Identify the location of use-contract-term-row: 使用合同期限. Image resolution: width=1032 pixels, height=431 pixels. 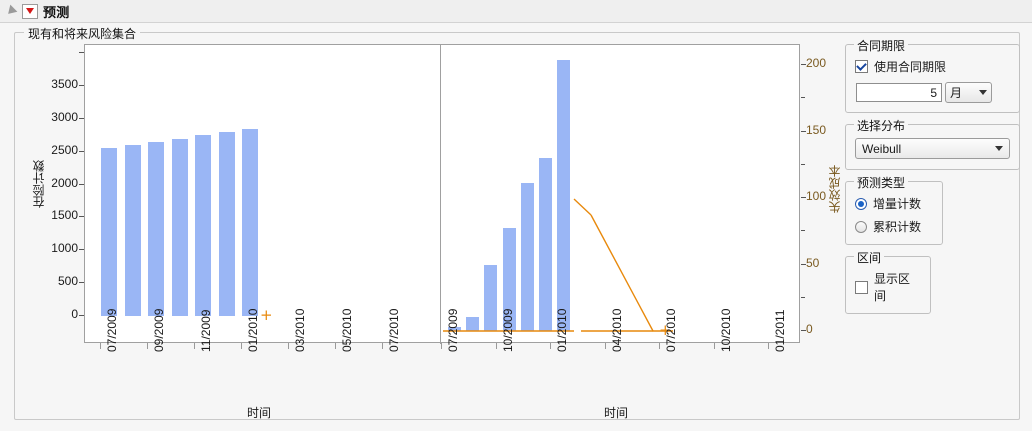
(932, 66).